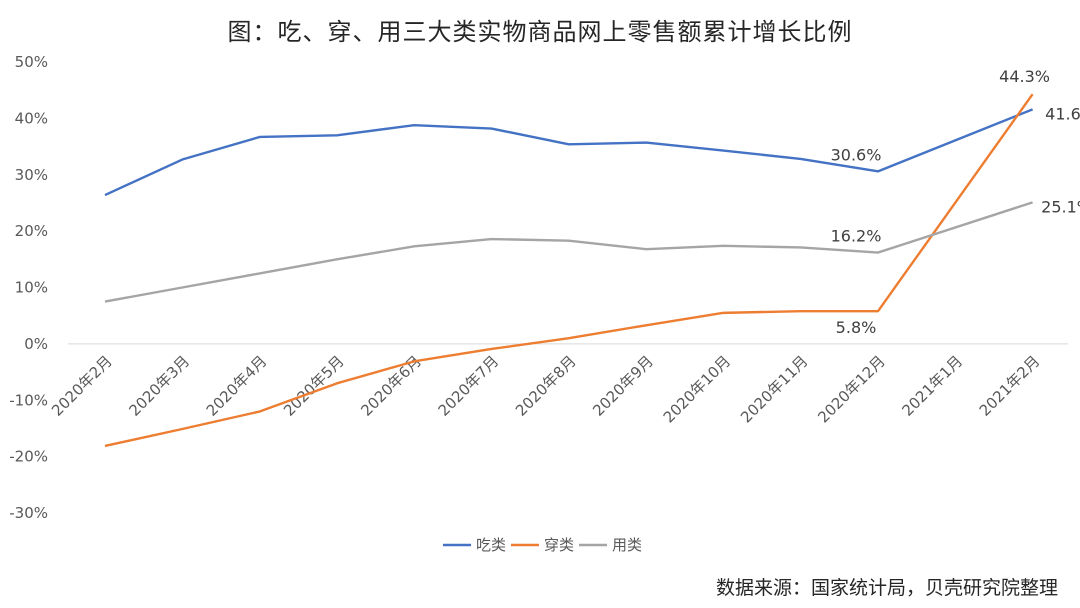  What do you see at coordinates (1024, 76) in the screenshot?
I see `data-label: 44.3%` at bounding box center [1024, 76].